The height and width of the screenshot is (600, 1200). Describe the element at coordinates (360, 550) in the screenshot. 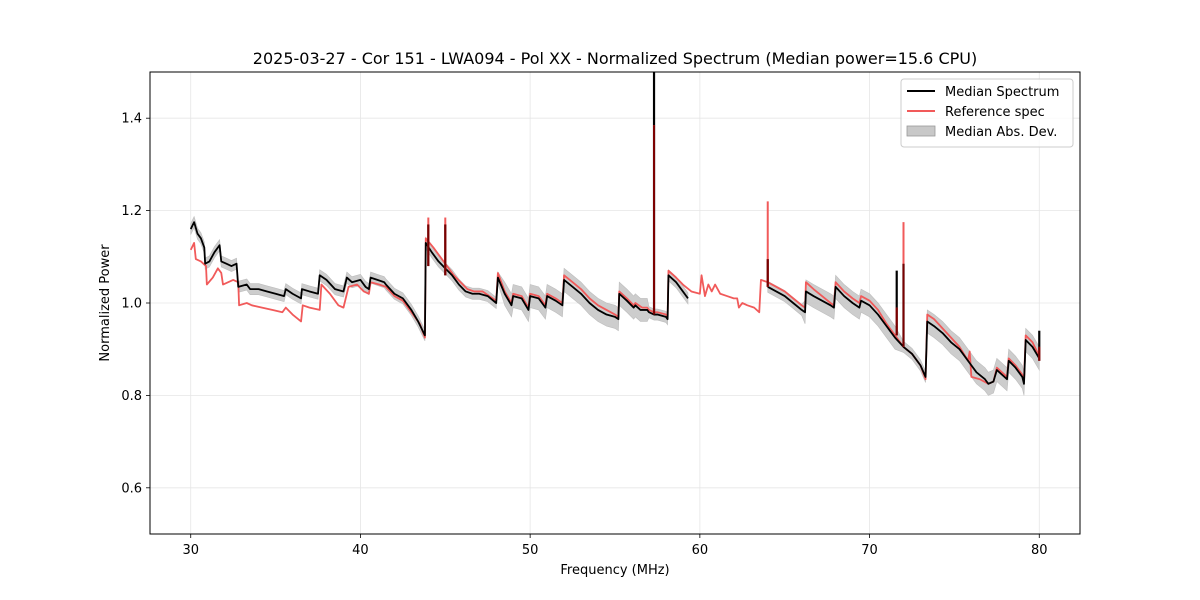

I see `x-tick-label: 40` at that location.